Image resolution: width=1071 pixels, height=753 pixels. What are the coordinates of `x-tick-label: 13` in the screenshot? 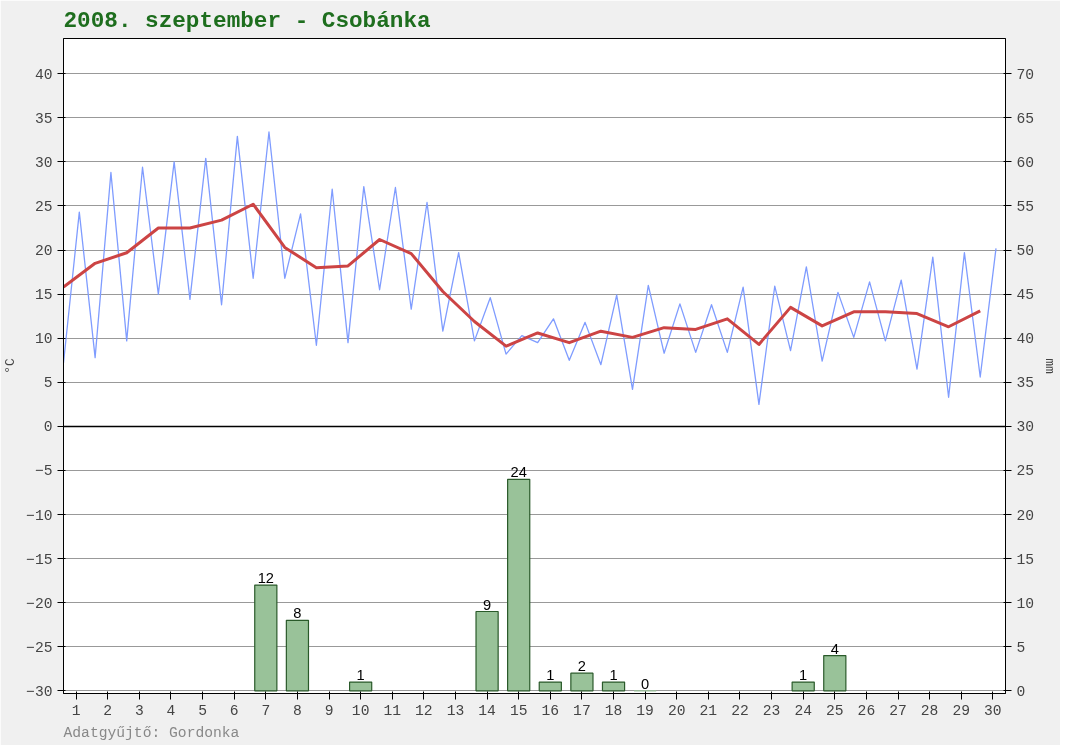 It's located at (455, 710).